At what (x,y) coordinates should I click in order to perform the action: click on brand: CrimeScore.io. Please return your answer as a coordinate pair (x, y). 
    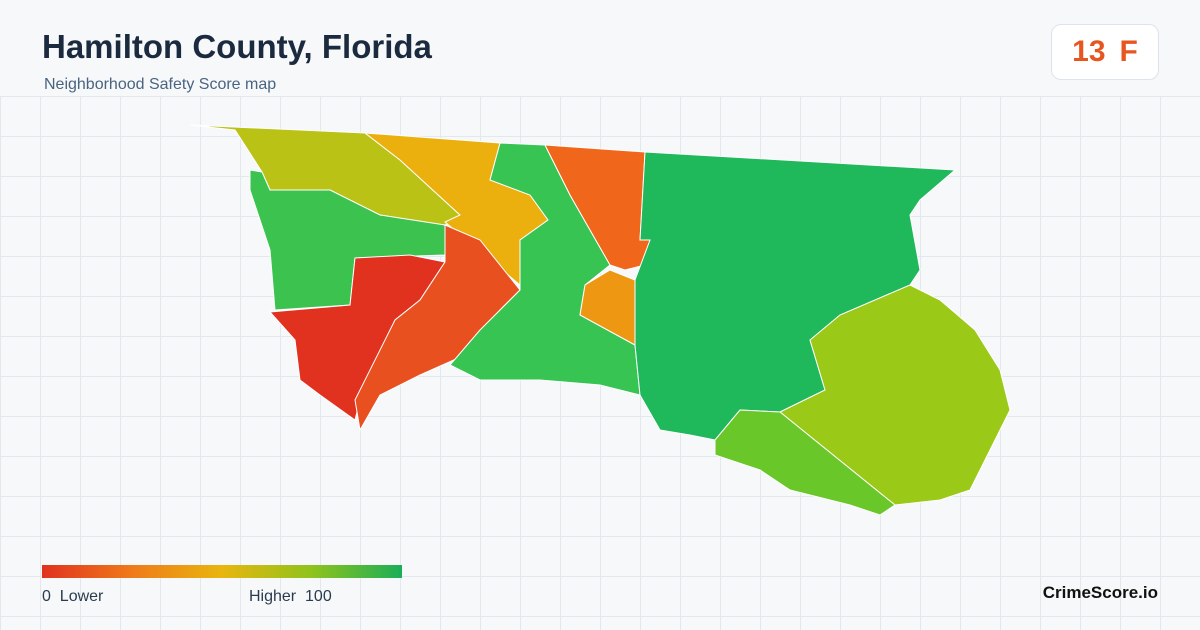
    Looking at the image, I should click on (1100, 592).